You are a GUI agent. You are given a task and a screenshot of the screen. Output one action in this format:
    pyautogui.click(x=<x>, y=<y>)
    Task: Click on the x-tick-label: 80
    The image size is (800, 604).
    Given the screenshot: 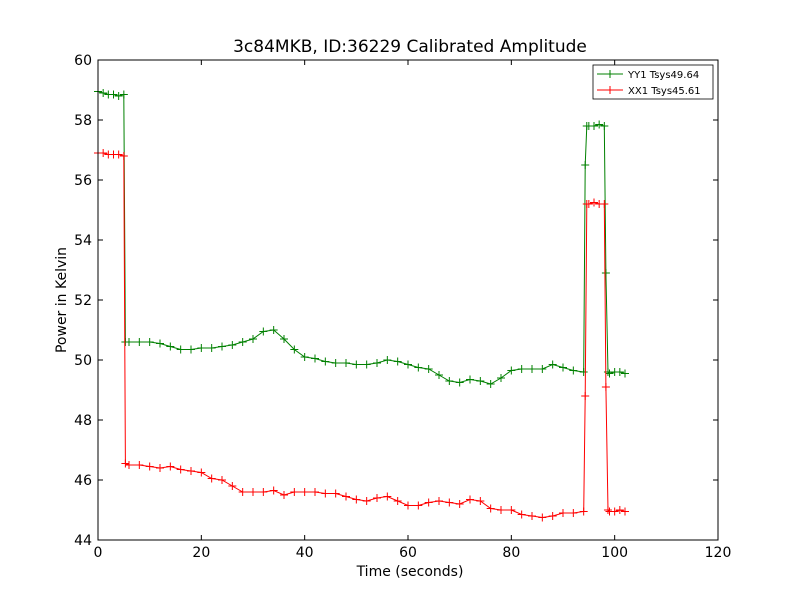 What is the action you would take?
    pyautogui.click(x=511, y=553)
    